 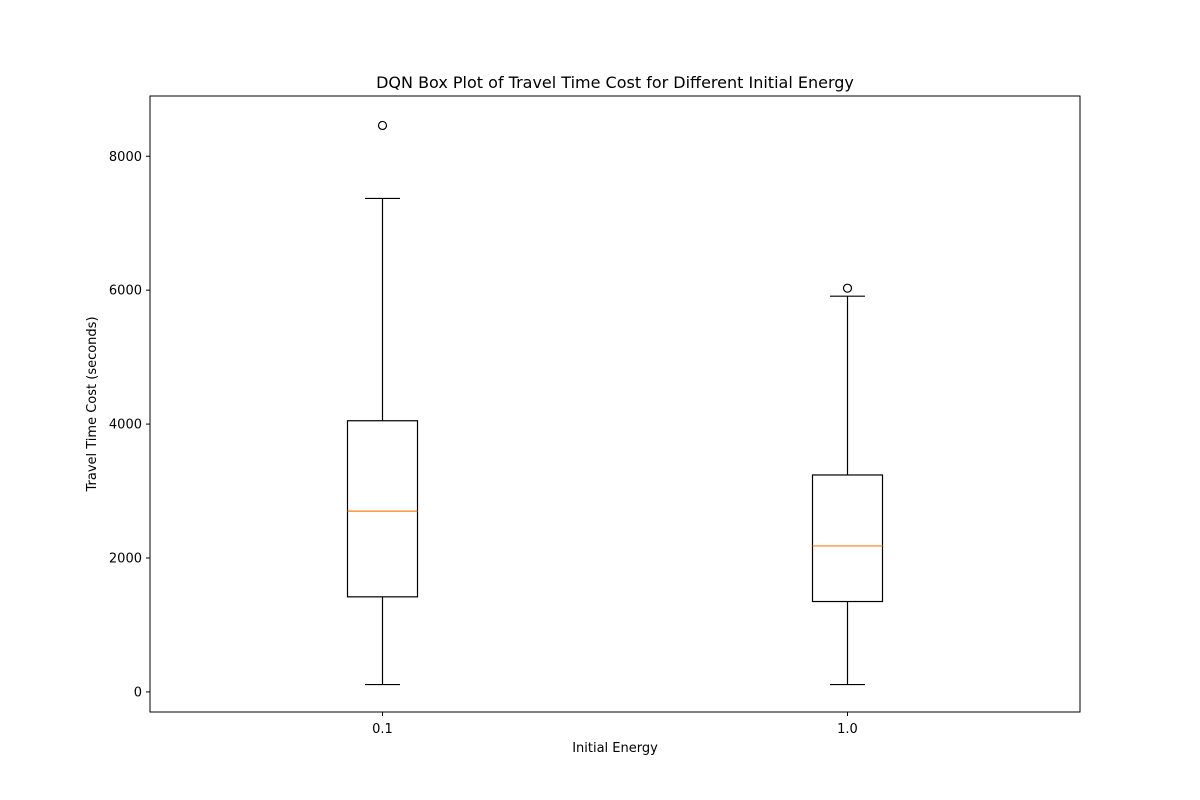 What do you see at coordinates (138, 692) in the screenshot?
I see `y-tick-label: 0` at bounding box center [138, 692].